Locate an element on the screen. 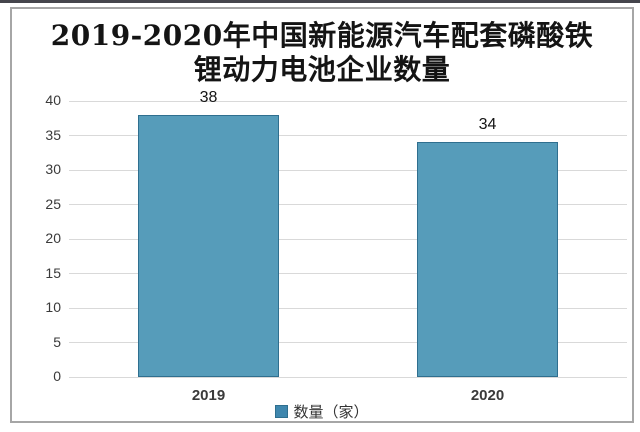 This screenshot has height=432, width=640. legend: 数量（家） is located at coordinates (322, 411).